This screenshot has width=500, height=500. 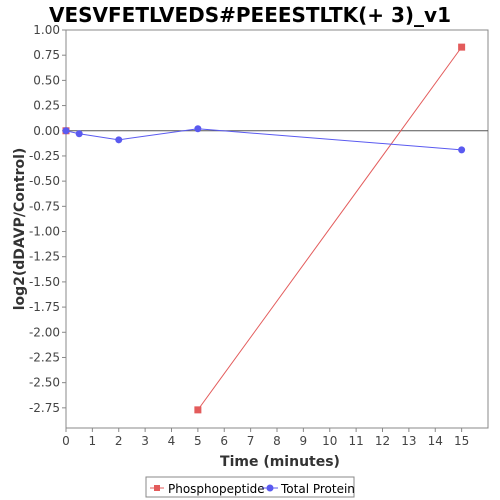 What do you see at coordinates (280, 462) in the screenshot?
I see `x-axis-label: Time (minutes)` at bounding box center [280, 462].